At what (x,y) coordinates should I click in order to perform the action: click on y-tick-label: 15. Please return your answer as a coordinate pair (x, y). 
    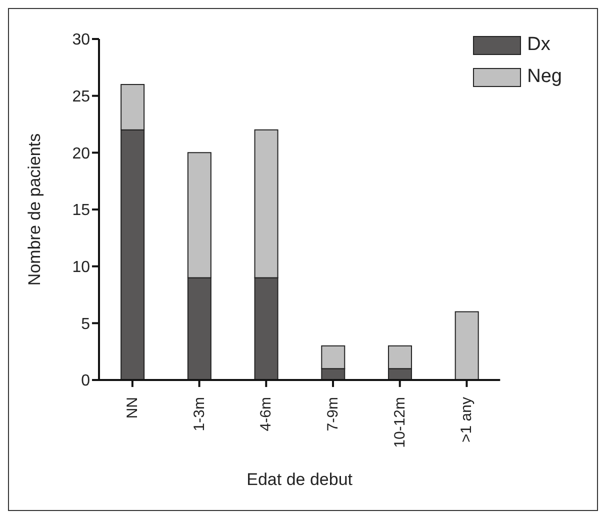
    Looking at the image, I should click on (81, 211).